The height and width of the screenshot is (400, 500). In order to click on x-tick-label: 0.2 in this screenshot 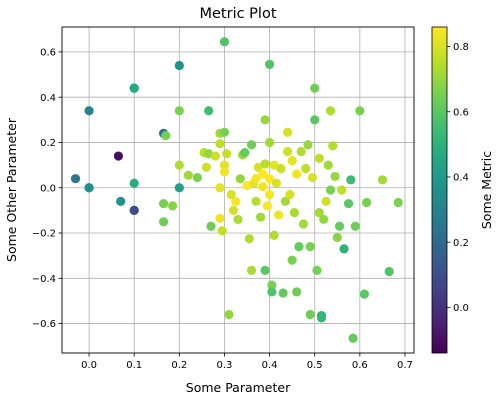, I will do `click(179, 365)`.